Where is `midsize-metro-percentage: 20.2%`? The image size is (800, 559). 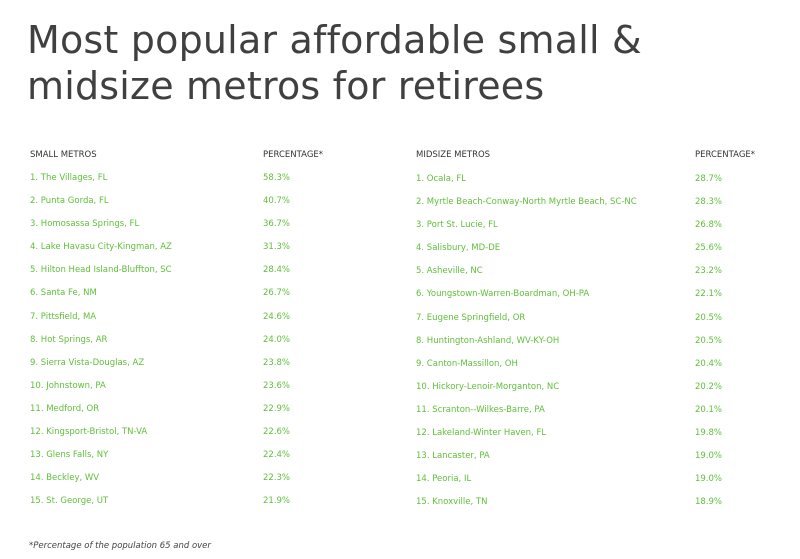
midsize-metro-percentage: 20.2% is located at coordinates (709, 386).